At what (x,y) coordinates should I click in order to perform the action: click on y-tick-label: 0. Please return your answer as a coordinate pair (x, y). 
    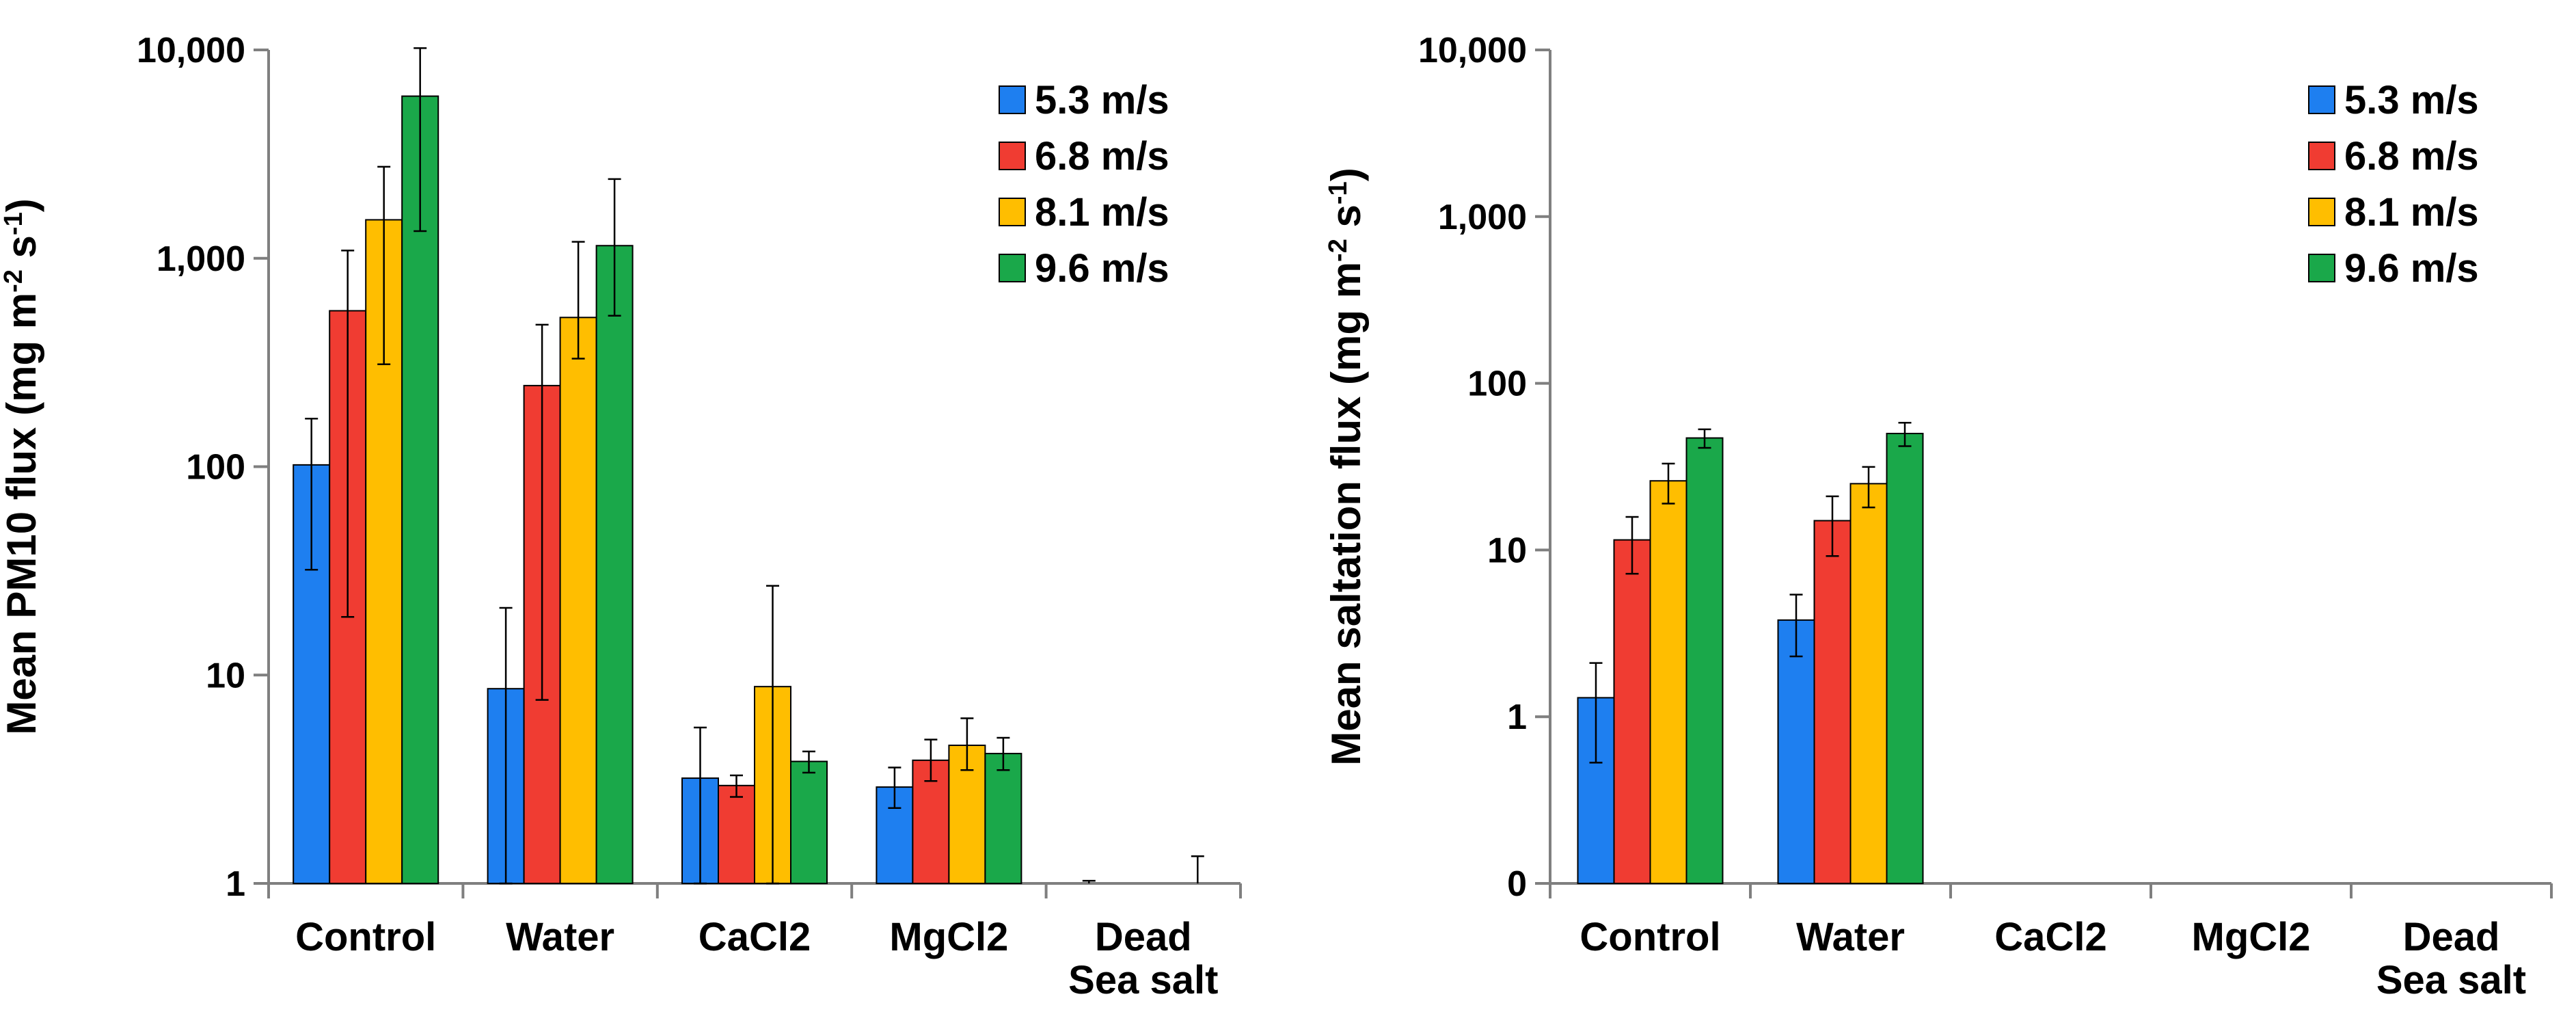
    Looking at the image, I should click on (1517, 884).